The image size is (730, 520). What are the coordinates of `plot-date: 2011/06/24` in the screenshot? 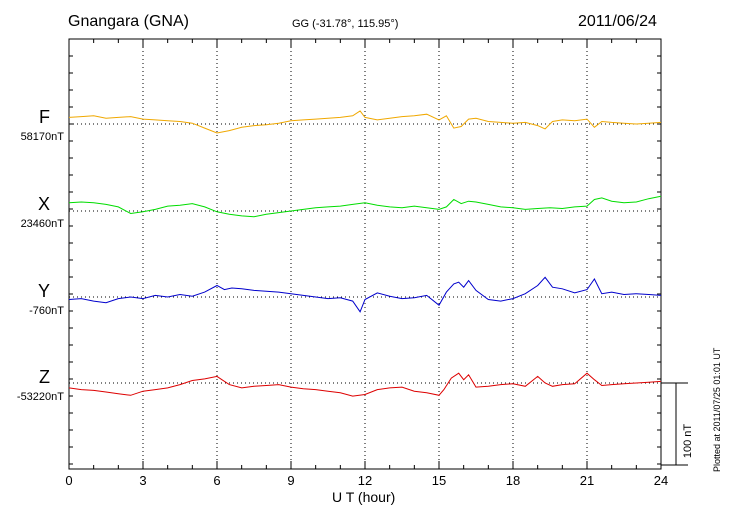 It's located at (617, 21).